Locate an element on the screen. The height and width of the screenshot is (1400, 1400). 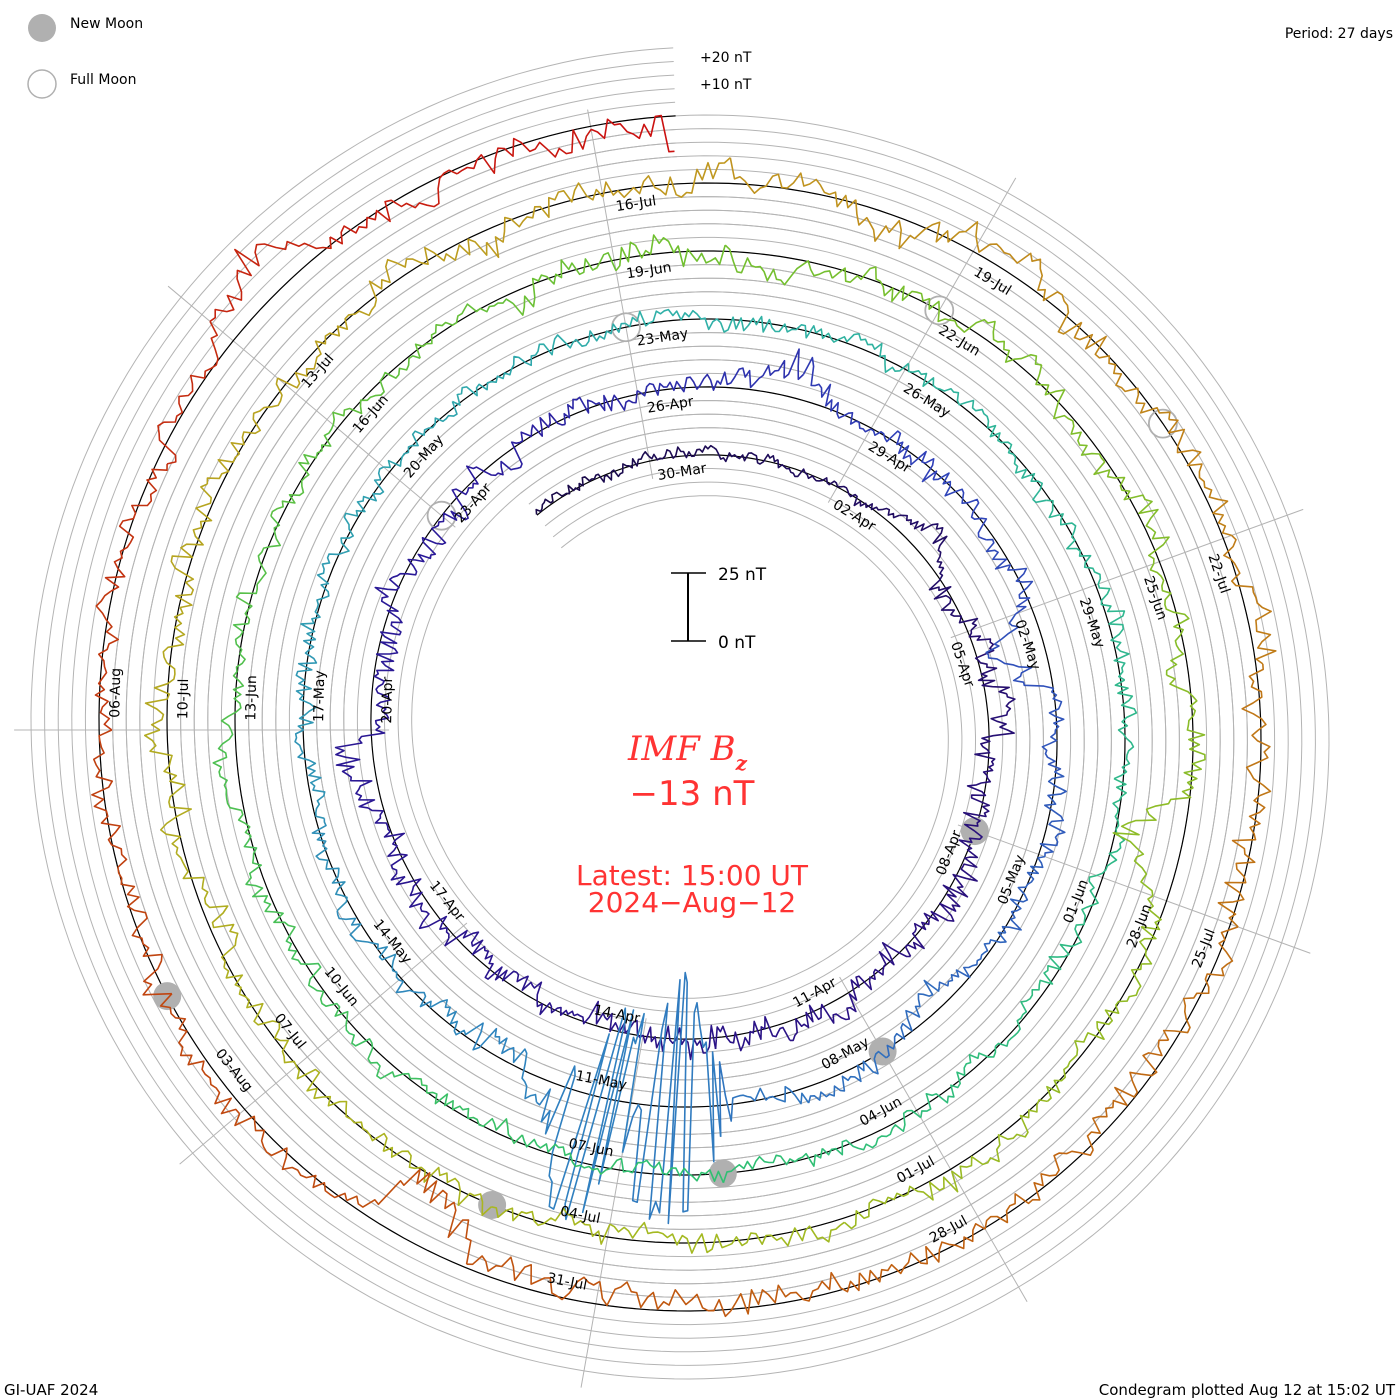
latest-value: −13 nT is located at coordinates (692, 794).